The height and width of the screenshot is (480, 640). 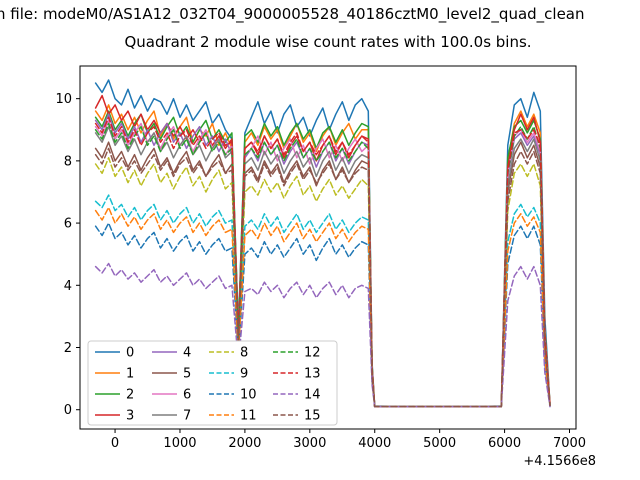 I want to click on legend-label-3: 3, so click(x=130, y=416).